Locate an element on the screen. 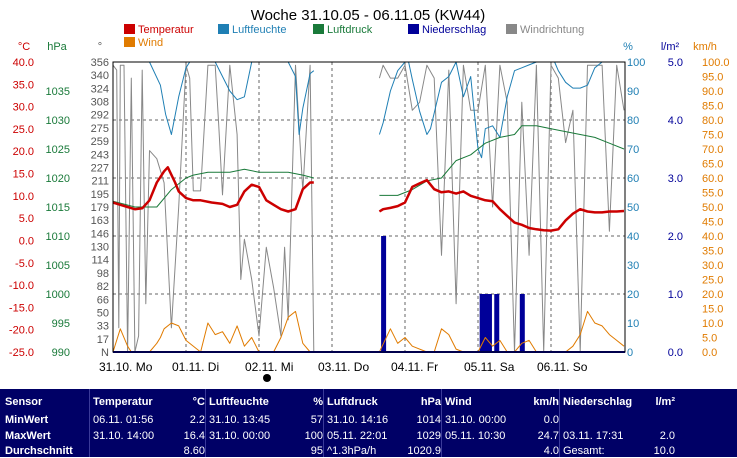 The image size is (737, 458). x-tick-label: 02.11. Mi is located at coordinates (269, 367).